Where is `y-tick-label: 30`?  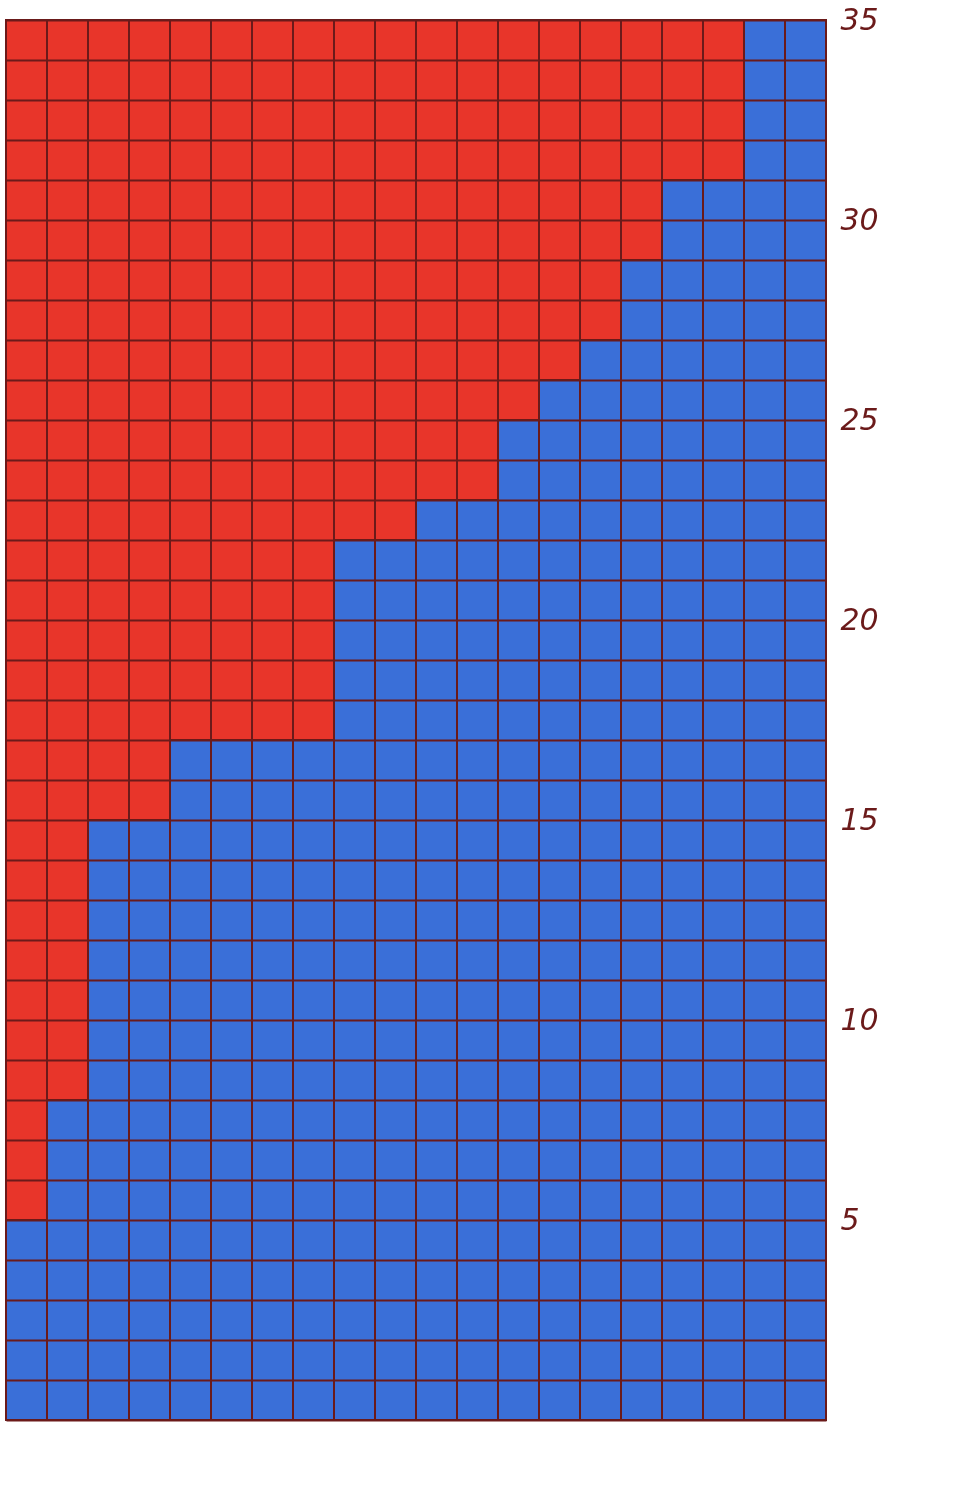
y-tick-label: 30 is located at coordinates (859, 219).